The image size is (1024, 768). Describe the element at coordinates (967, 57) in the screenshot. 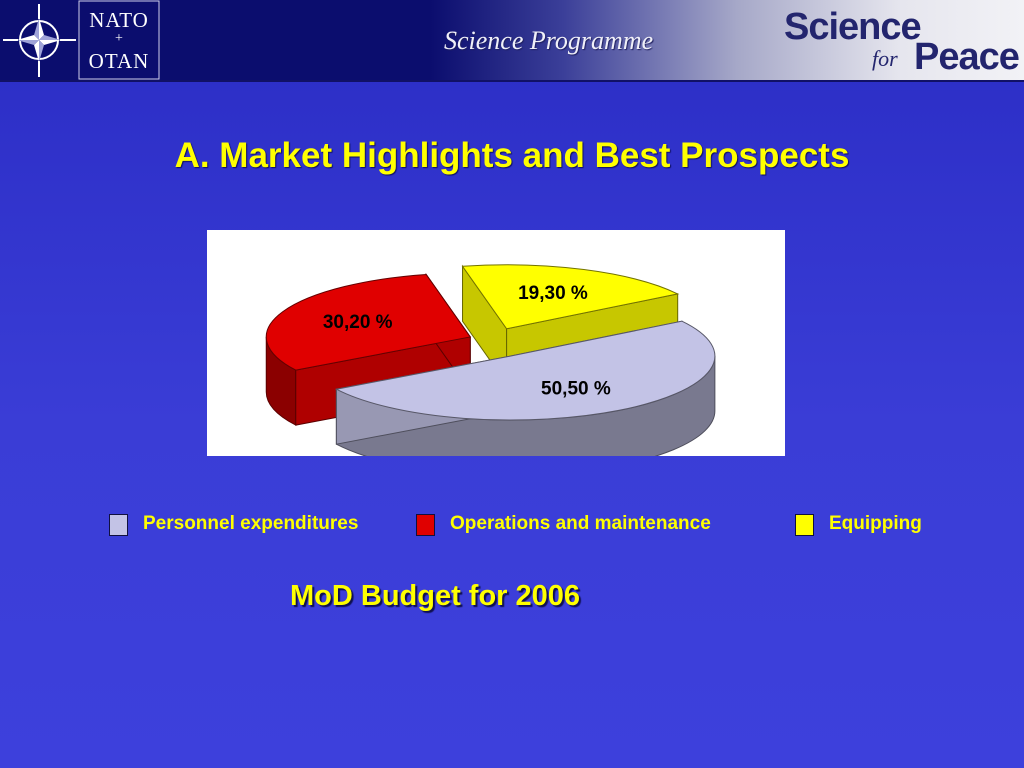

I see `sfp-peace-word: Peace` at that location.